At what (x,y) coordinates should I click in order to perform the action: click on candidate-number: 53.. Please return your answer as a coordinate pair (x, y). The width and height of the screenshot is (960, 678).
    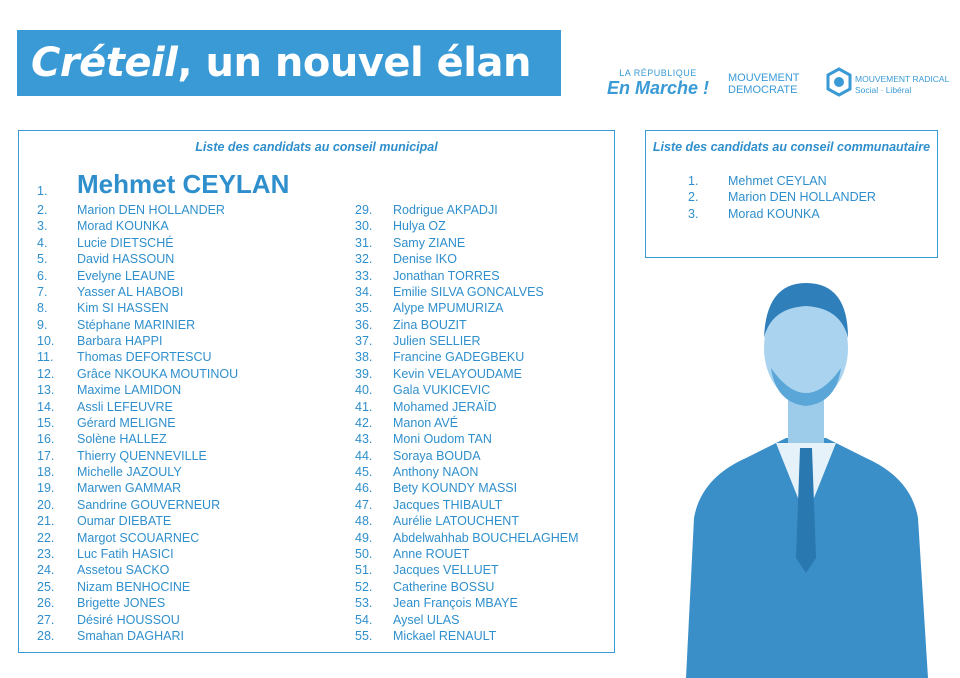
    Looking at the image, I should click on (364, 603).